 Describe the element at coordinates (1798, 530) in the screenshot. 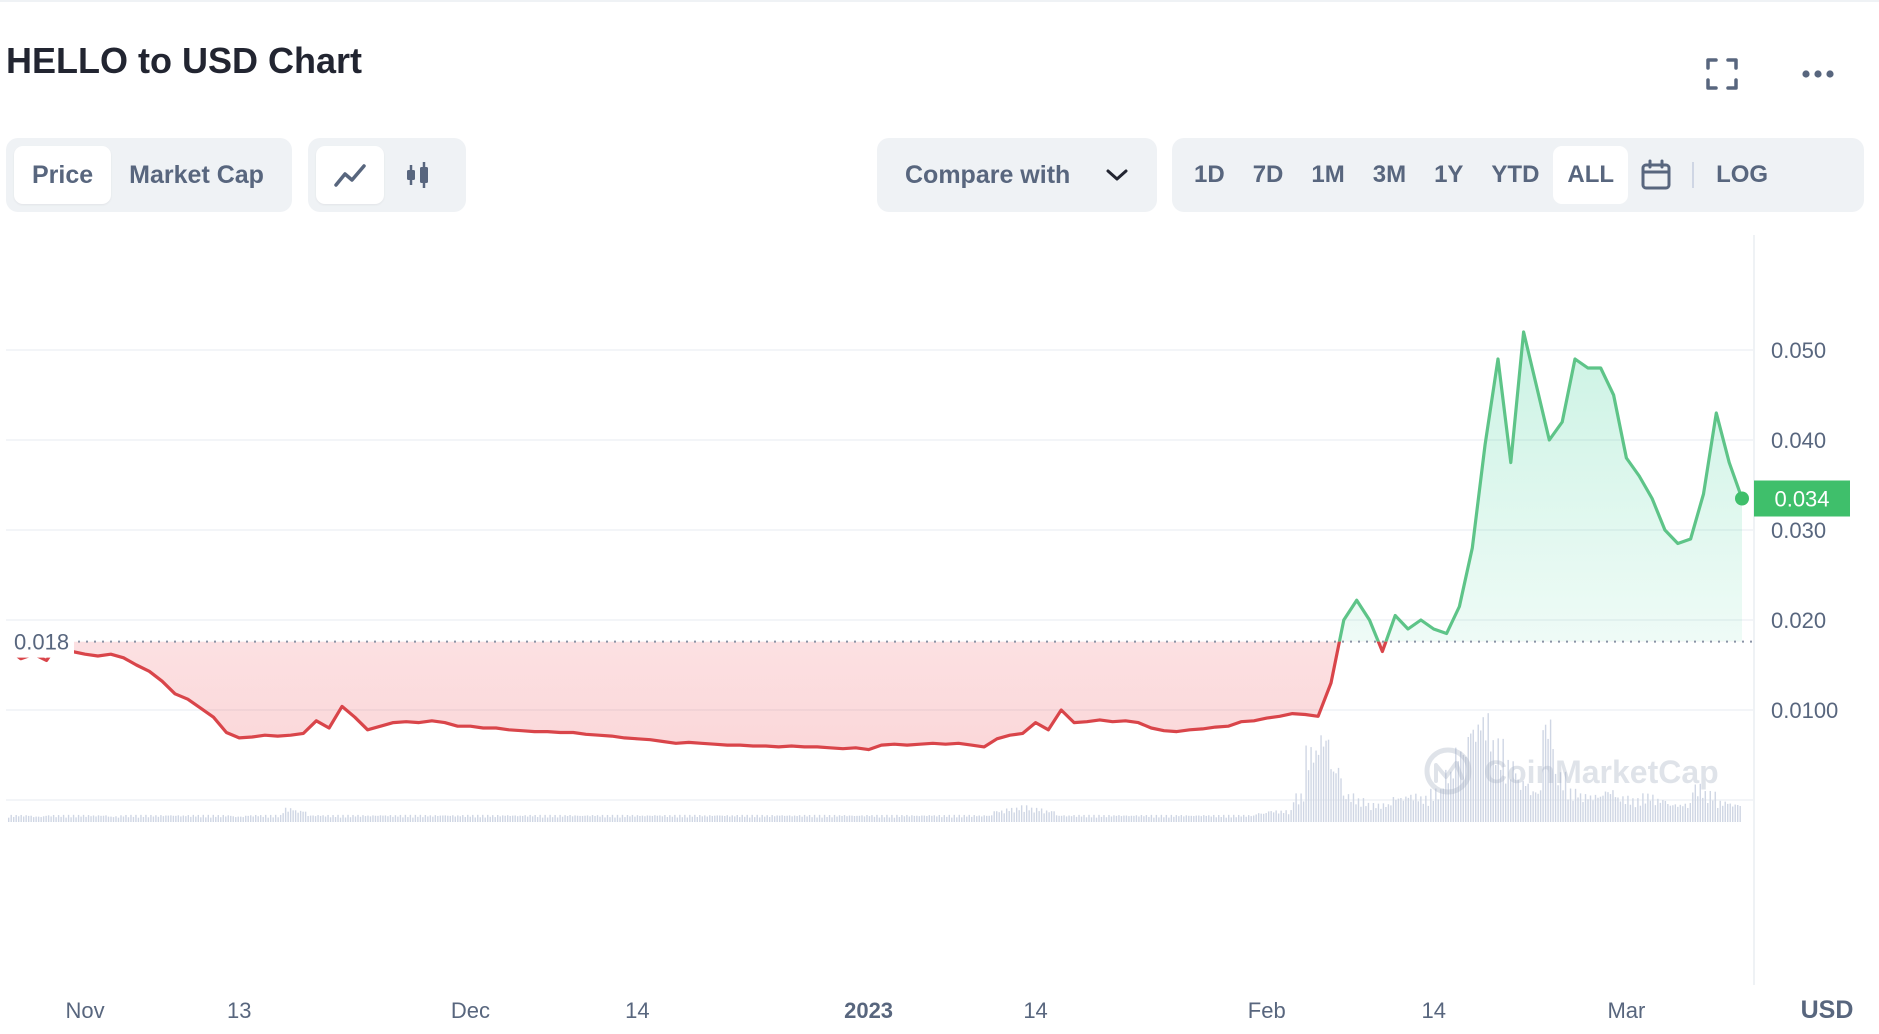

I see `y-tick-label: 0.030` at that location.